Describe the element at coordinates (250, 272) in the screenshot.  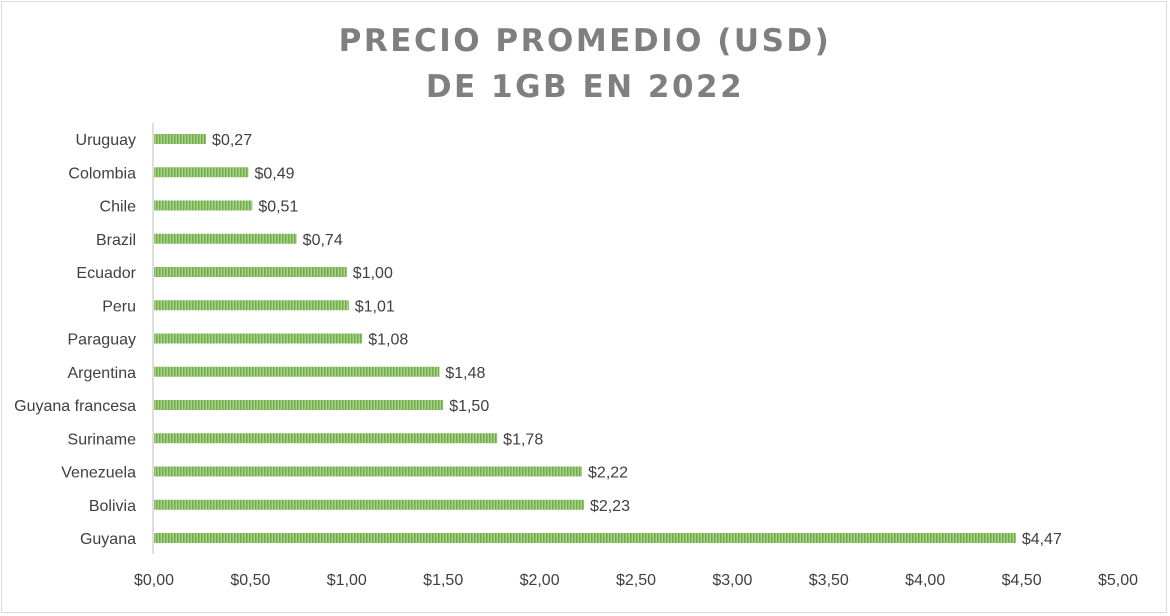
I see `bar-ecuador` at that location.